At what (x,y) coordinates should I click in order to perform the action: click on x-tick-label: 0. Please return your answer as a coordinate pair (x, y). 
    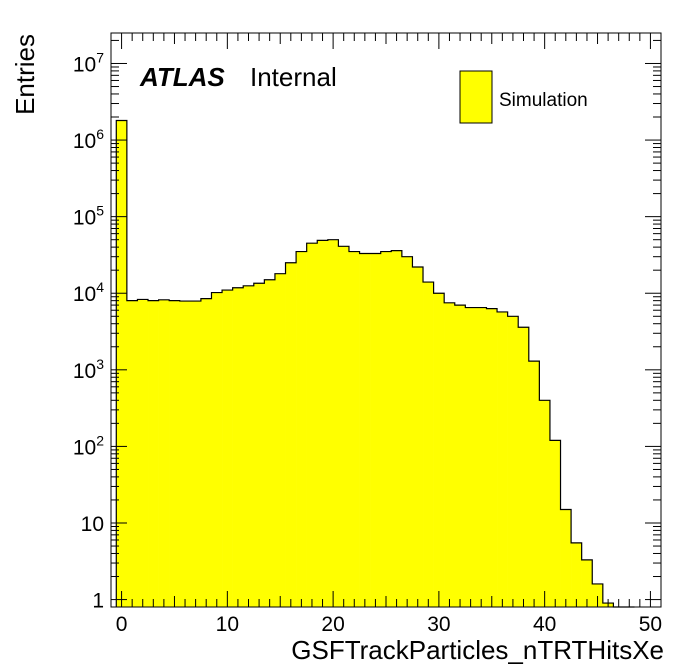
    Looking at the image, I should click on (122, 624).